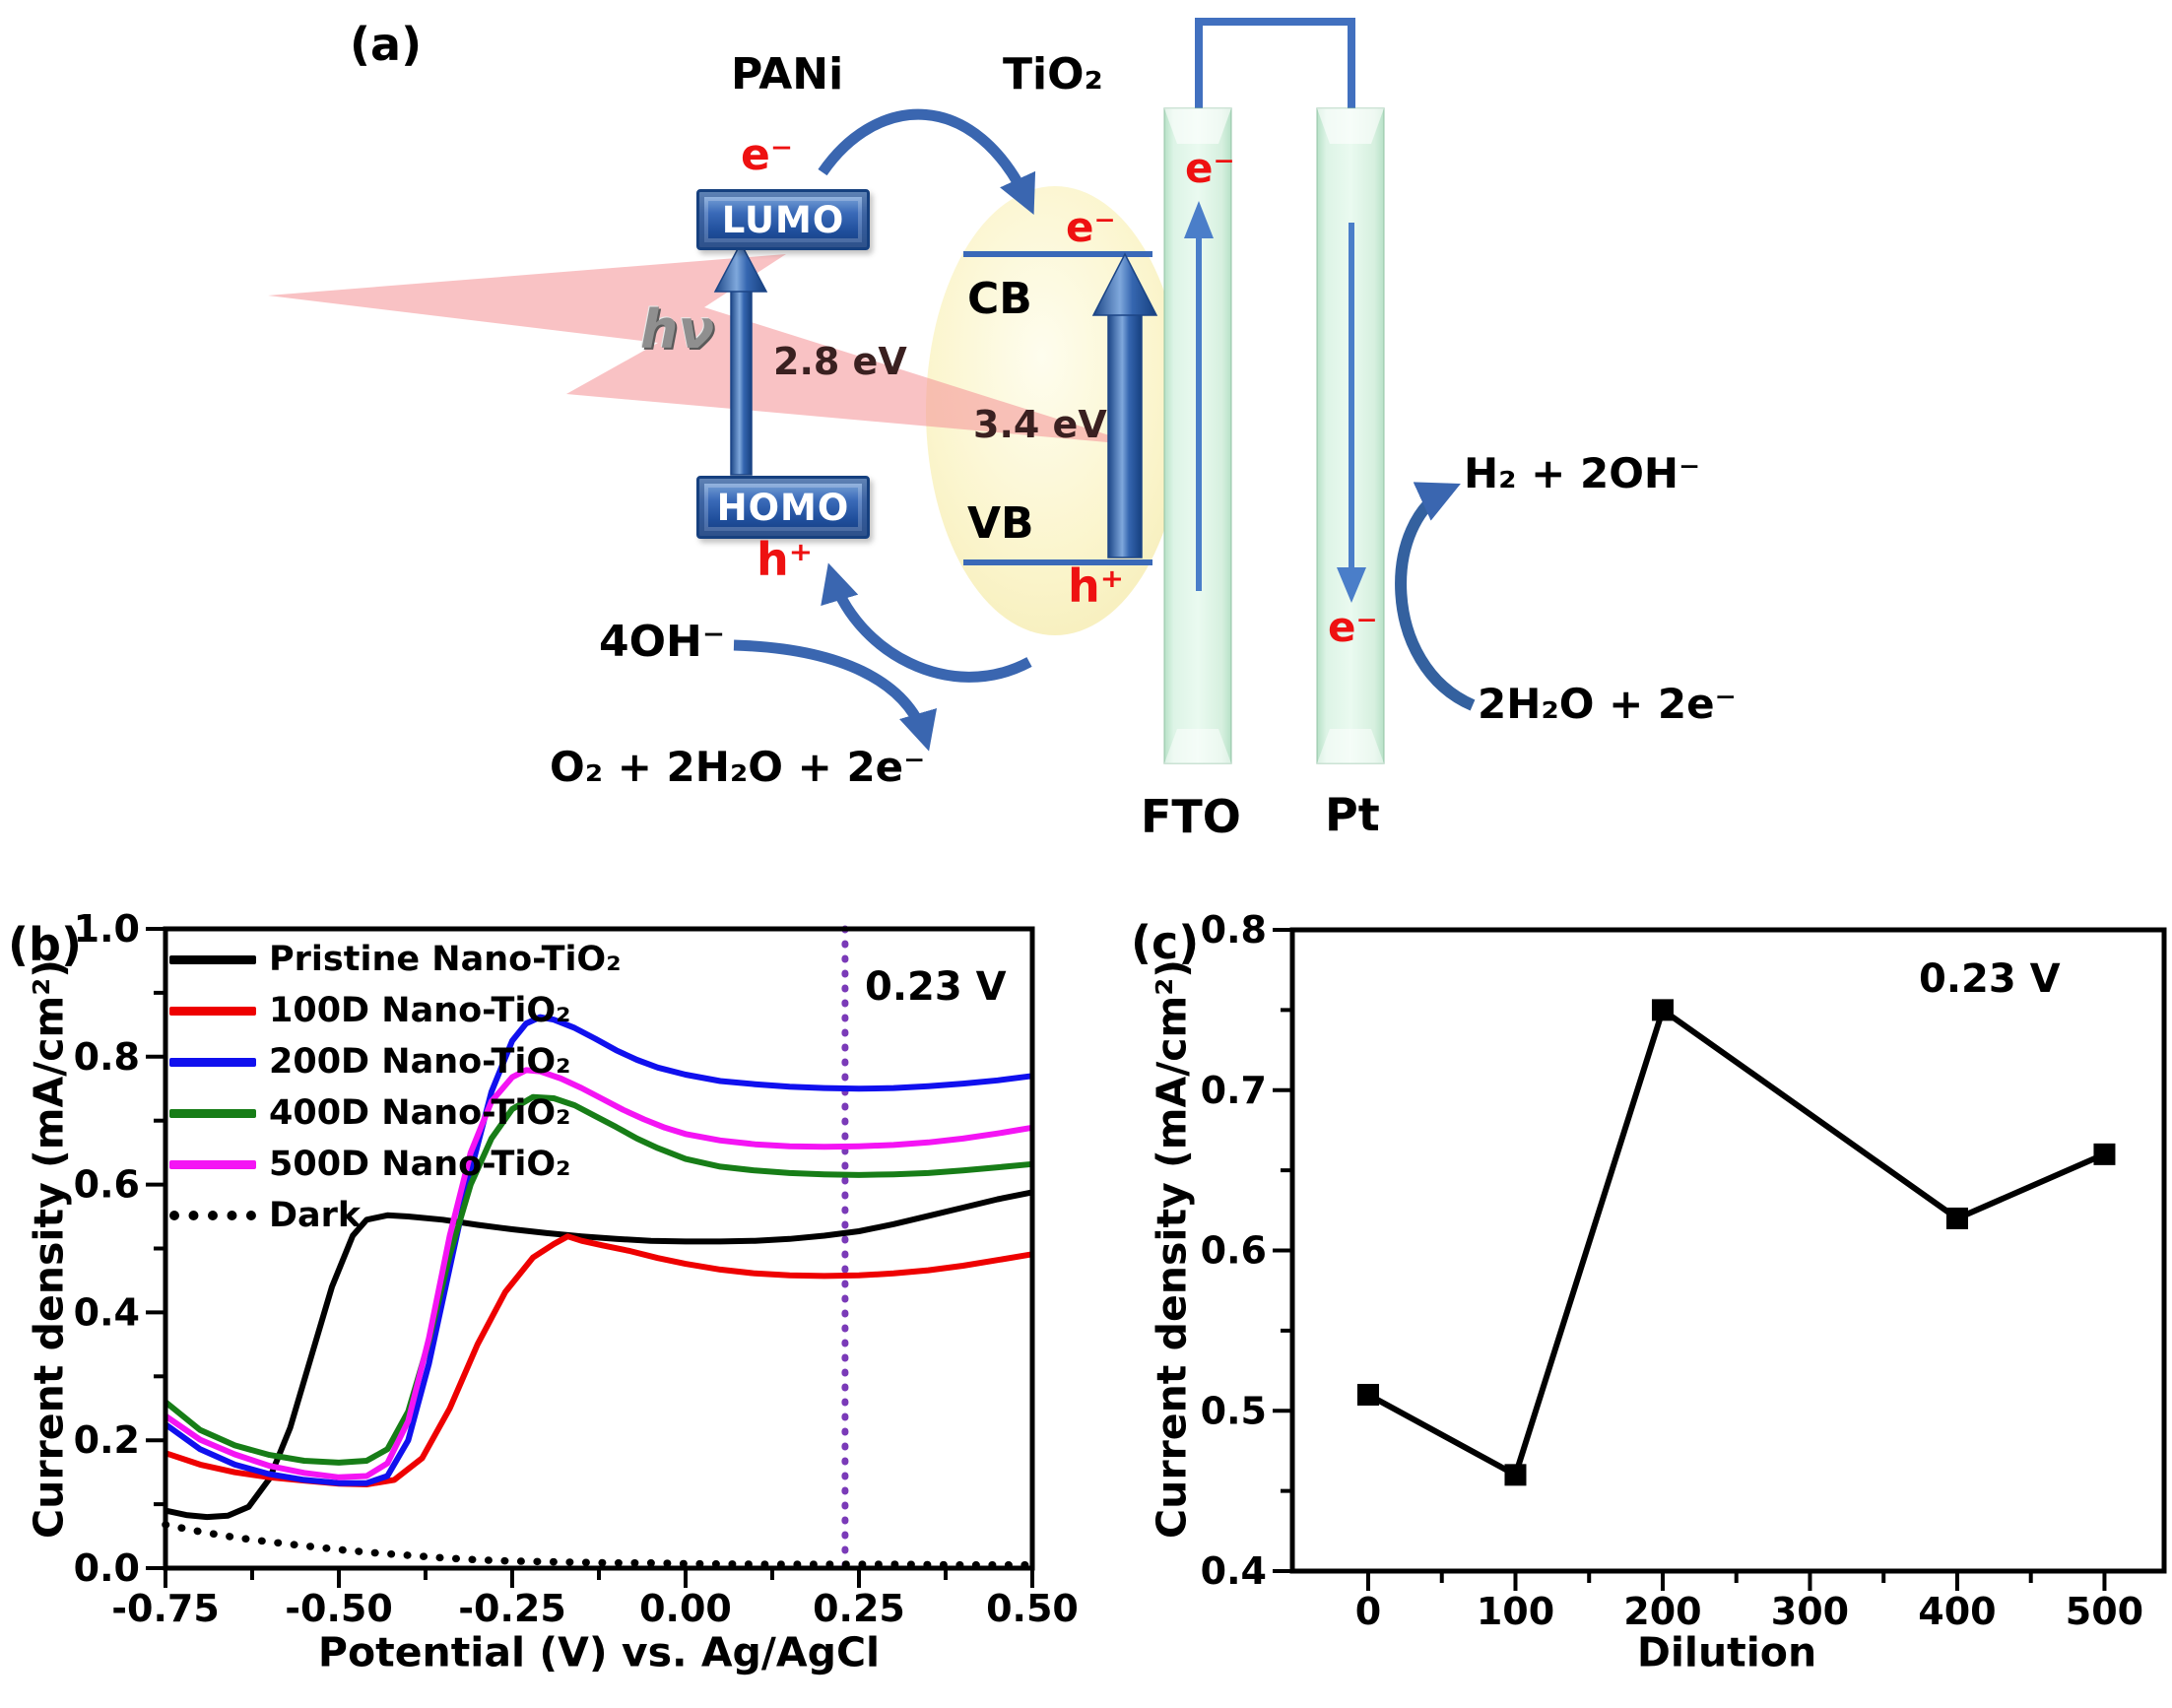 The height and width of the screenshot is (1708, 2172). What do you see at coordinates (599, 1652) in the screenshot?
I see `b-x-axis-label: Potential (V) vs. Ag/AgCl` at bounding box center [599, 1652].